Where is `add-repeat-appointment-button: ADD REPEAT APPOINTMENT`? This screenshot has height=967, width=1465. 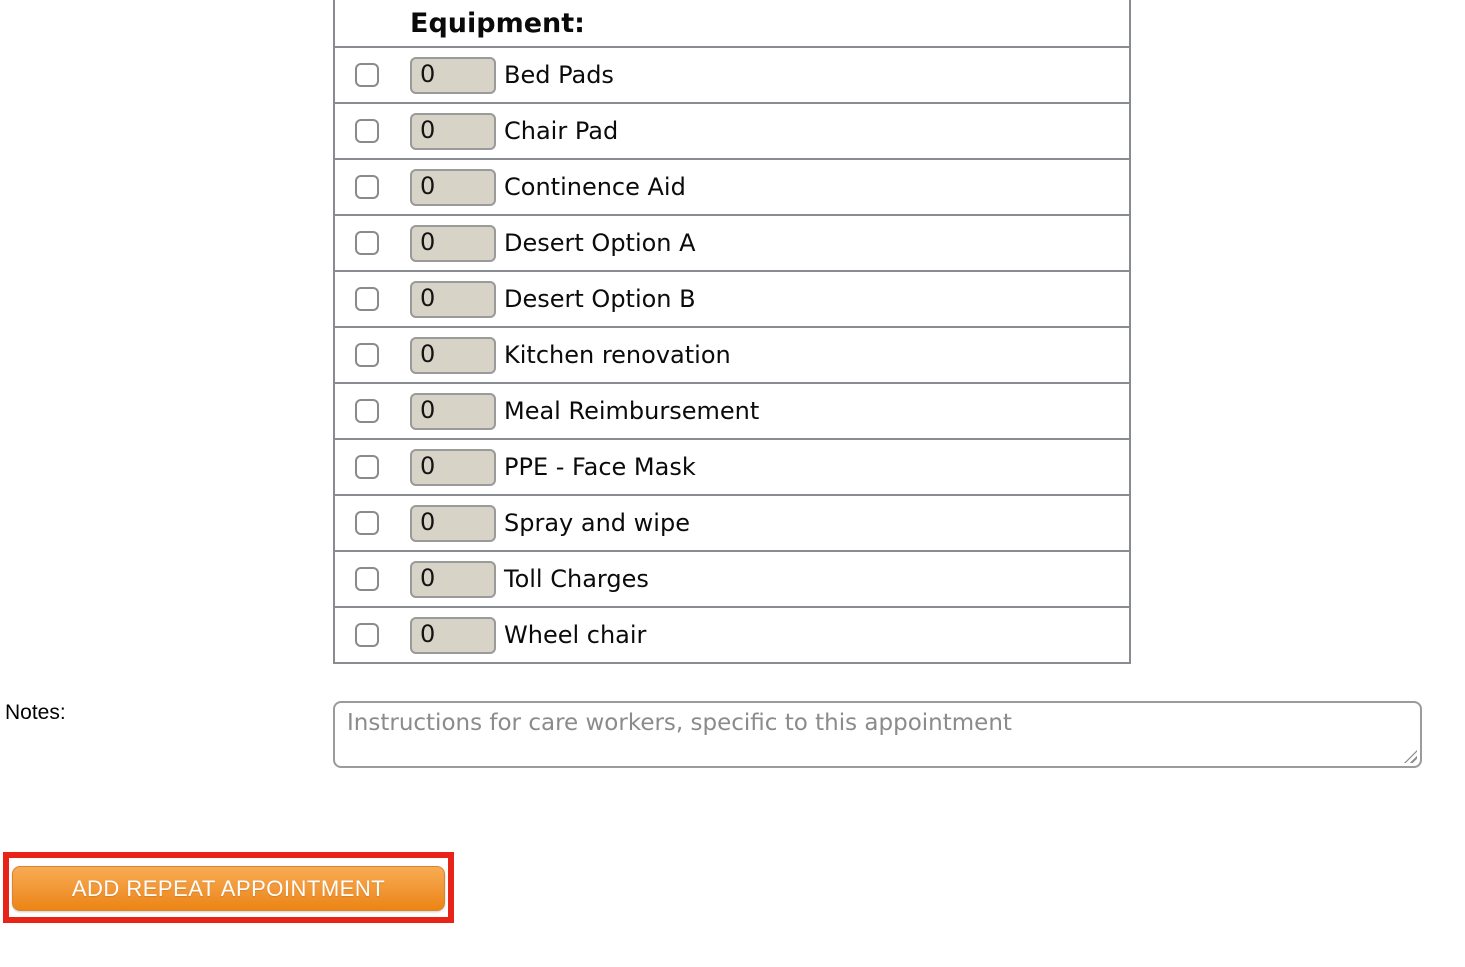 add-repeat-appointment-button: ADD REPEAT APPOINTMENT is located at coordinates (228, 888).